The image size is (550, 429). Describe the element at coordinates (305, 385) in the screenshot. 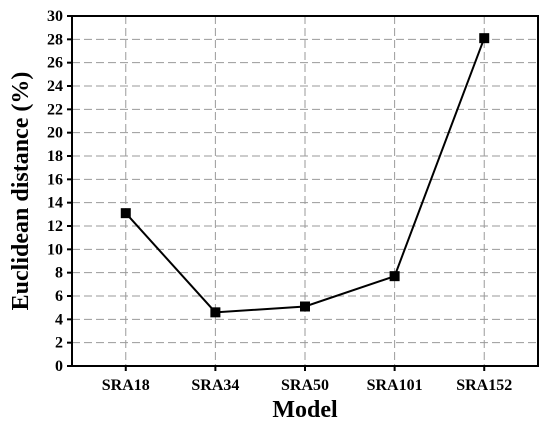

I see `x-tick-label: SRA50` at that location.